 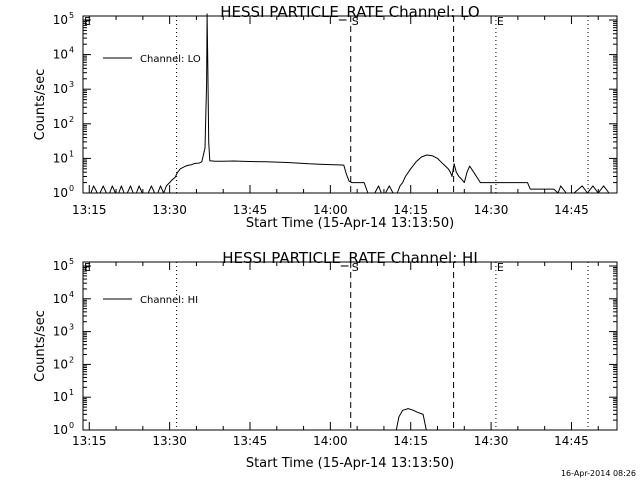 What do you see at coordinates (349, 12) in the screenshot?
I see `chart-title: HESSI PARTICLE_RATE Channel: LO` at bounding box center [349, 12].